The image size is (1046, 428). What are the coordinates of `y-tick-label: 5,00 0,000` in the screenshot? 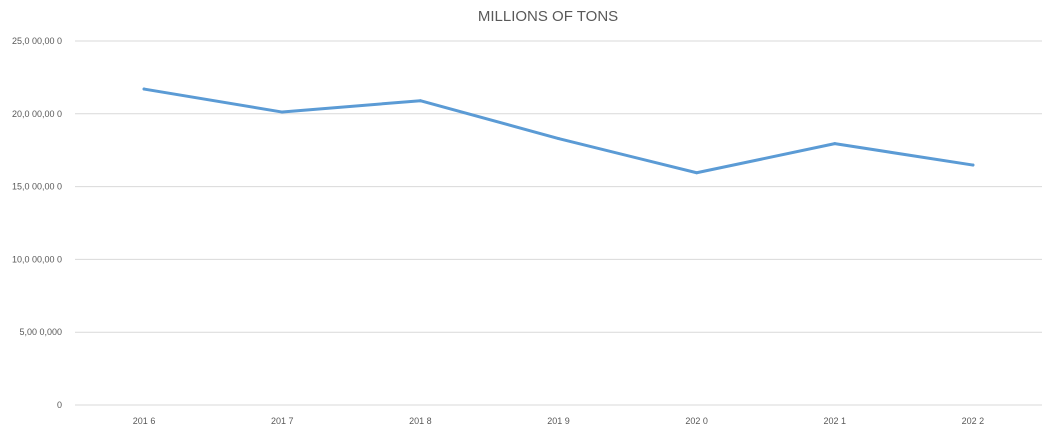 It's located at (40, 332).